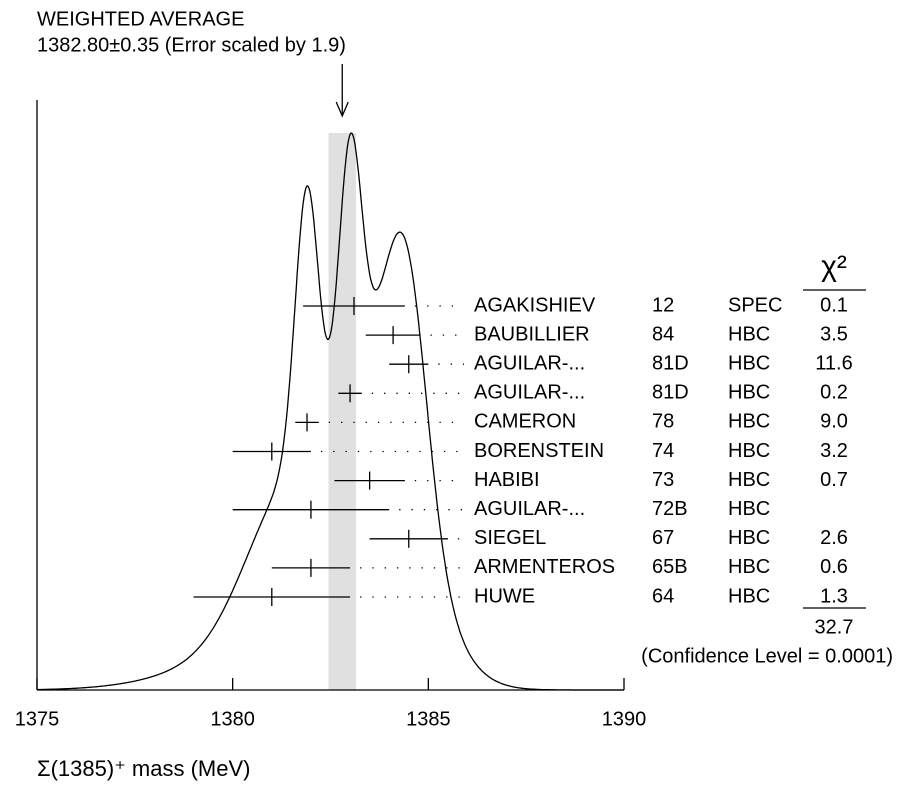  Describe the element at coordinates (663, 538) in the screenshot. I see `measurement-ref: 67` at that location.